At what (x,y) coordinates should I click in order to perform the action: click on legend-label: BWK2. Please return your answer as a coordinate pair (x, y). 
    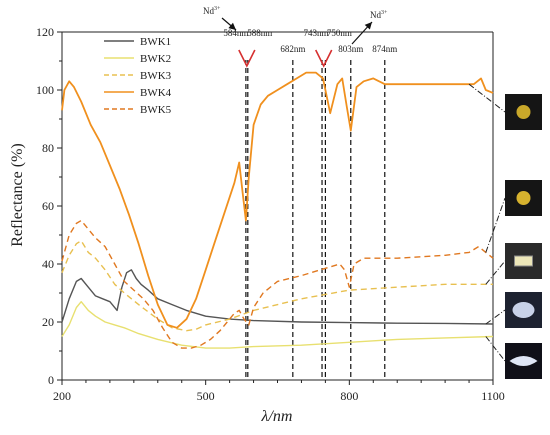
    Looking at the image, I should click on (155, 59).